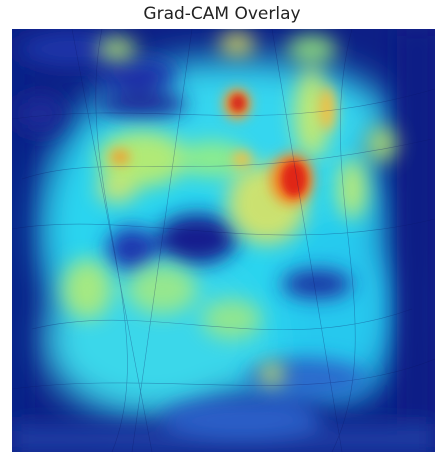  I want to click on peak-activation-layer, so click(268, 145).